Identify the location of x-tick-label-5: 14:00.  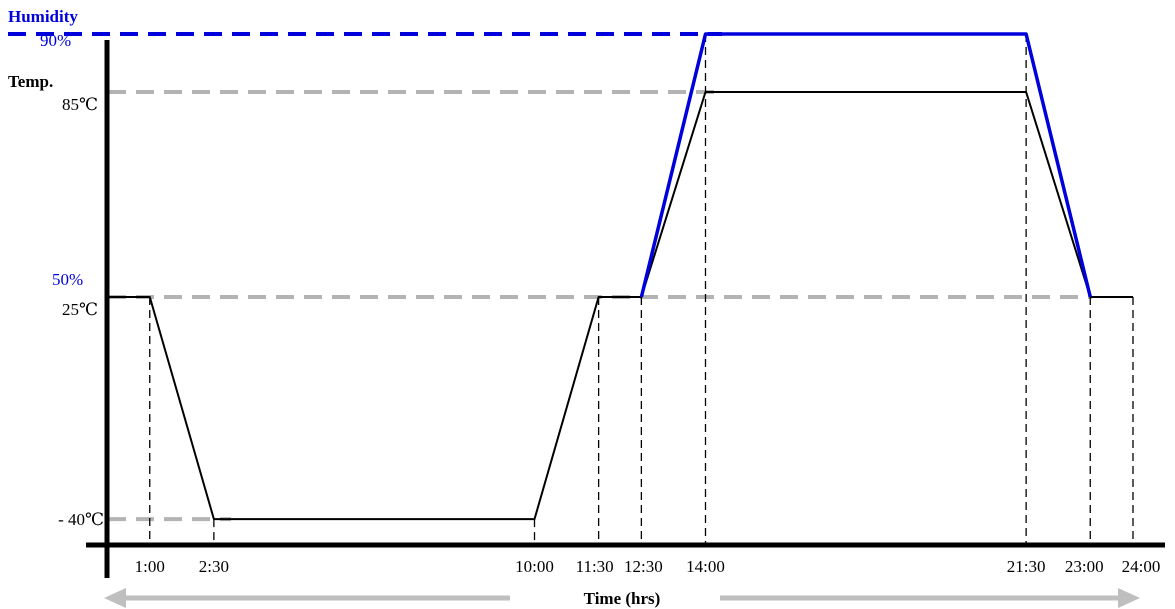
(705, 566).